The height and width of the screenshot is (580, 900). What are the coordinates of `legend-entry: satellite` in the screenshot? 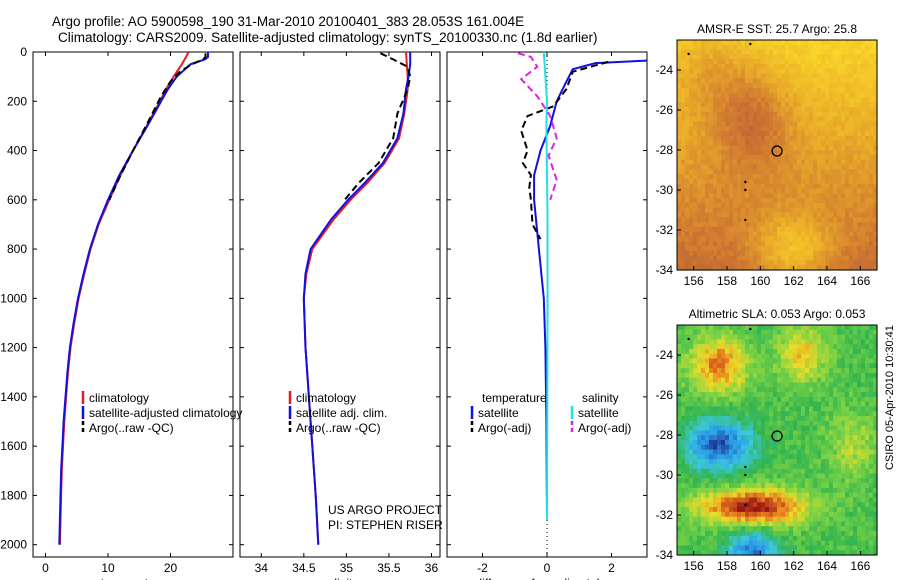 It's located at (598, 413).